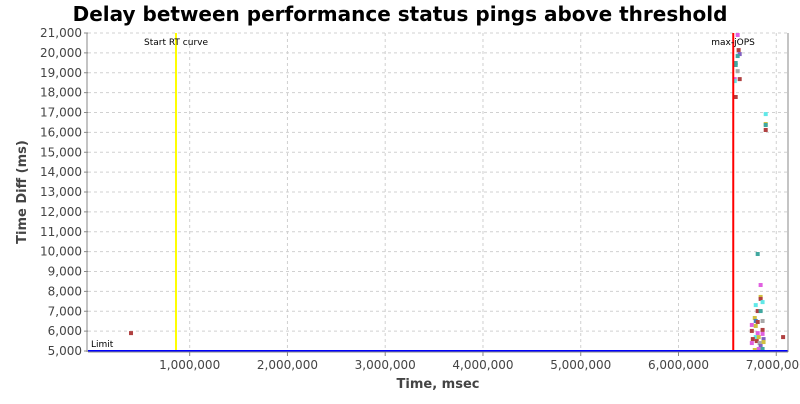 This screenshot has width=800, height=404. I want to click on y-tick-label: 9,000, so click(65, 272).